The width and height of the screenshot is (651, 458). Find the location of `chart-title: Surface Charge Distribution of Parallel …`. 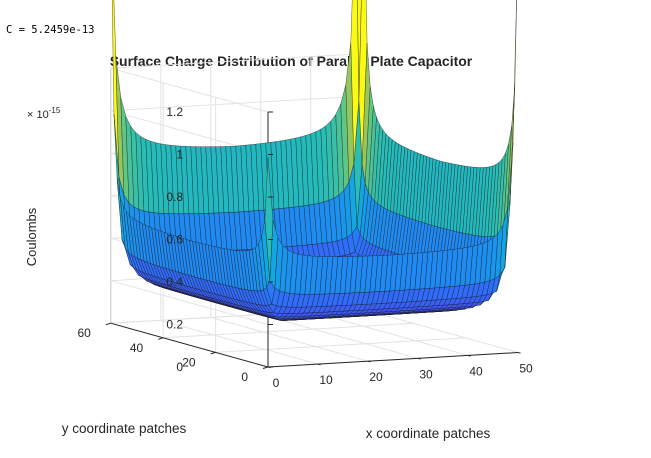

chart-title: Surface Charge Distribution of Parallel … is located at coordinates (291, 61).